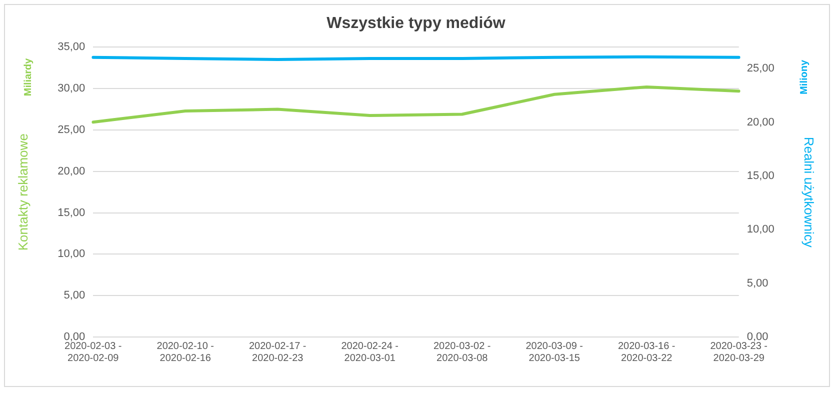 This screenshot has height=393, width=834. What do you see at coordinates (72, 171) in the screenshot?
I see `y-tick-label: 20,00` at bounding box center [72, 171].